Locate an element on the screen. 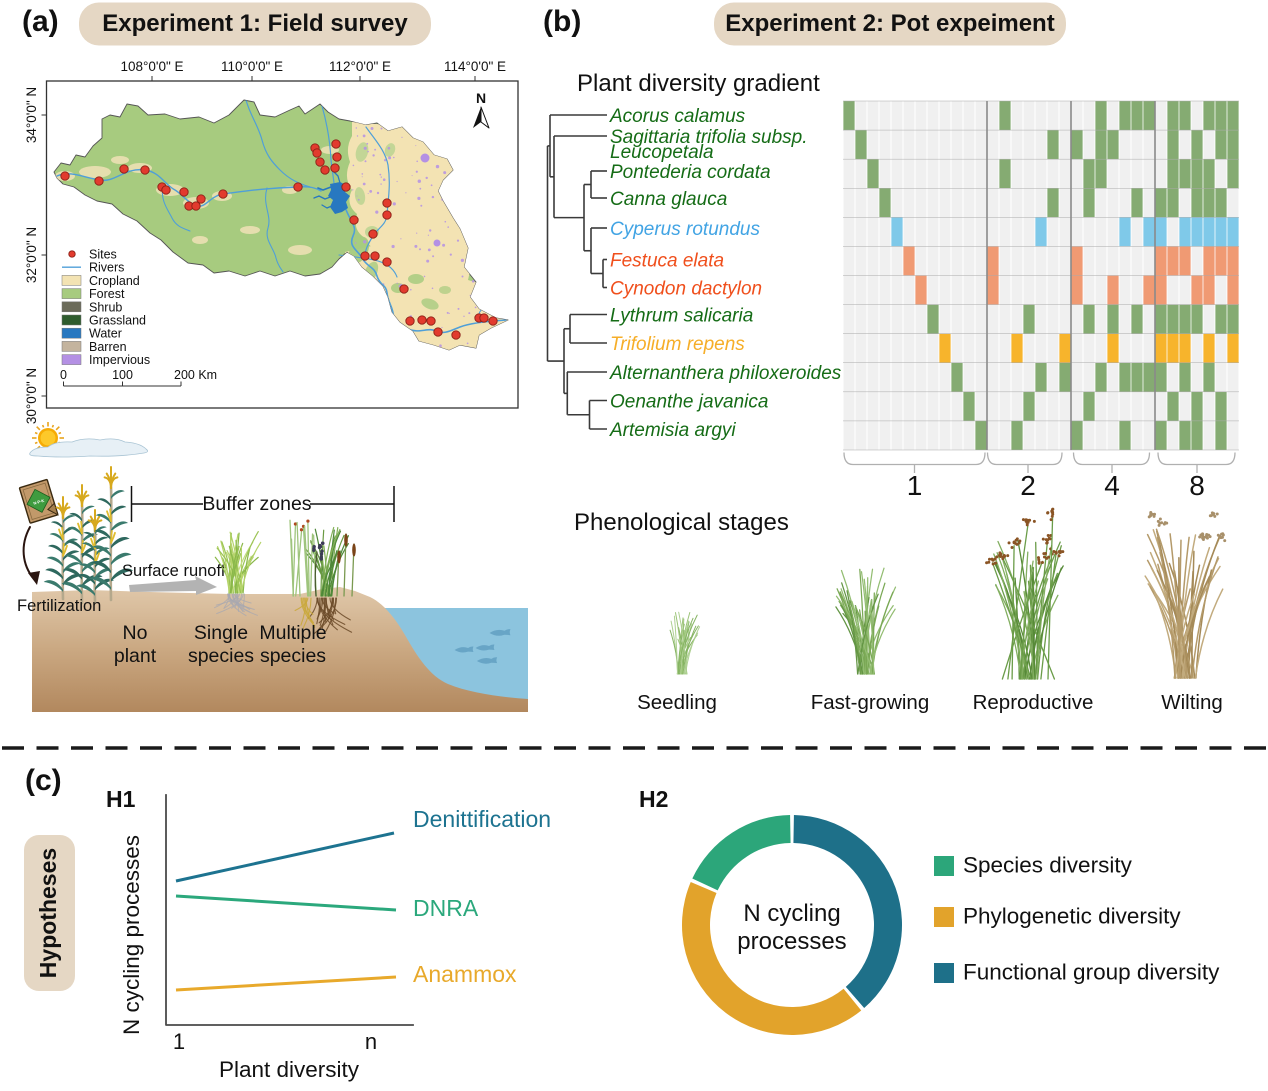 Image resolution: width=1268 pixels, height=1091 pixels. svg-text: Festuca elata is located at coordinates (667, 261).